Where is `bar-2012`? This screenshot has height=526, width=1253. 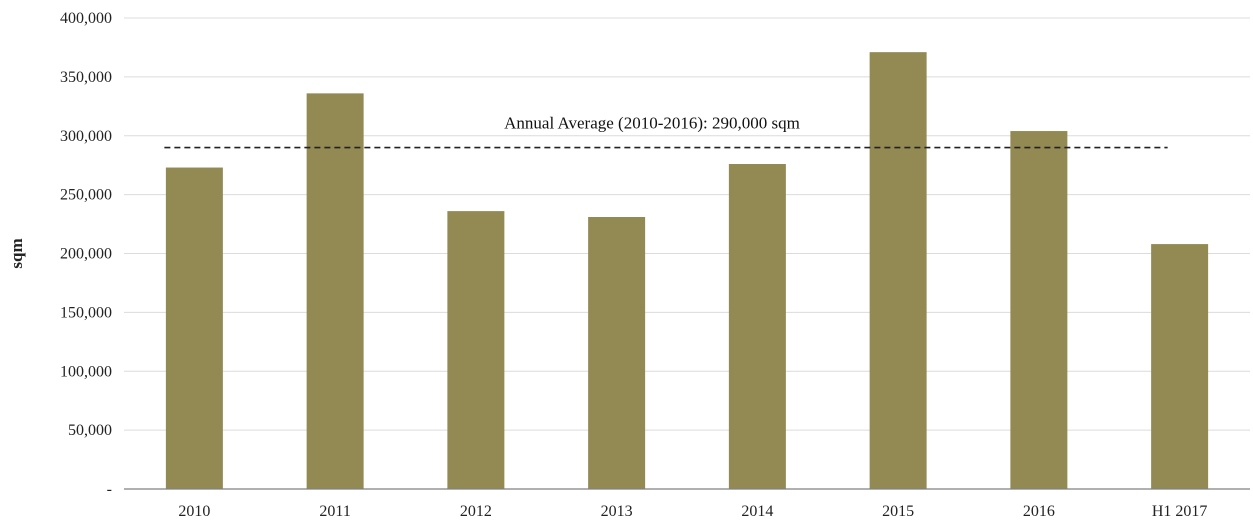
bar-2012 is located at coordinates (476, 350).